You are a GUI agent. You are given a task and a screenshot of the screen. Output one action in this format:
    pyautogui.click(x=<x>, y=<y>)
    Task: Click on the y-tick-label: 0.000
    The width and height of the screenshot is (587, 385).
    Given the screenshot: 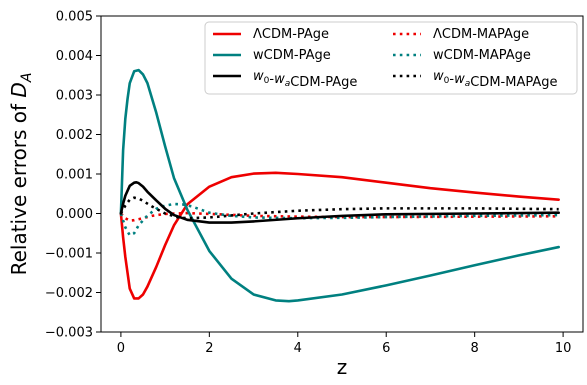 What is the action you would take?
    pyautogui.click(x=74, y=214)
    